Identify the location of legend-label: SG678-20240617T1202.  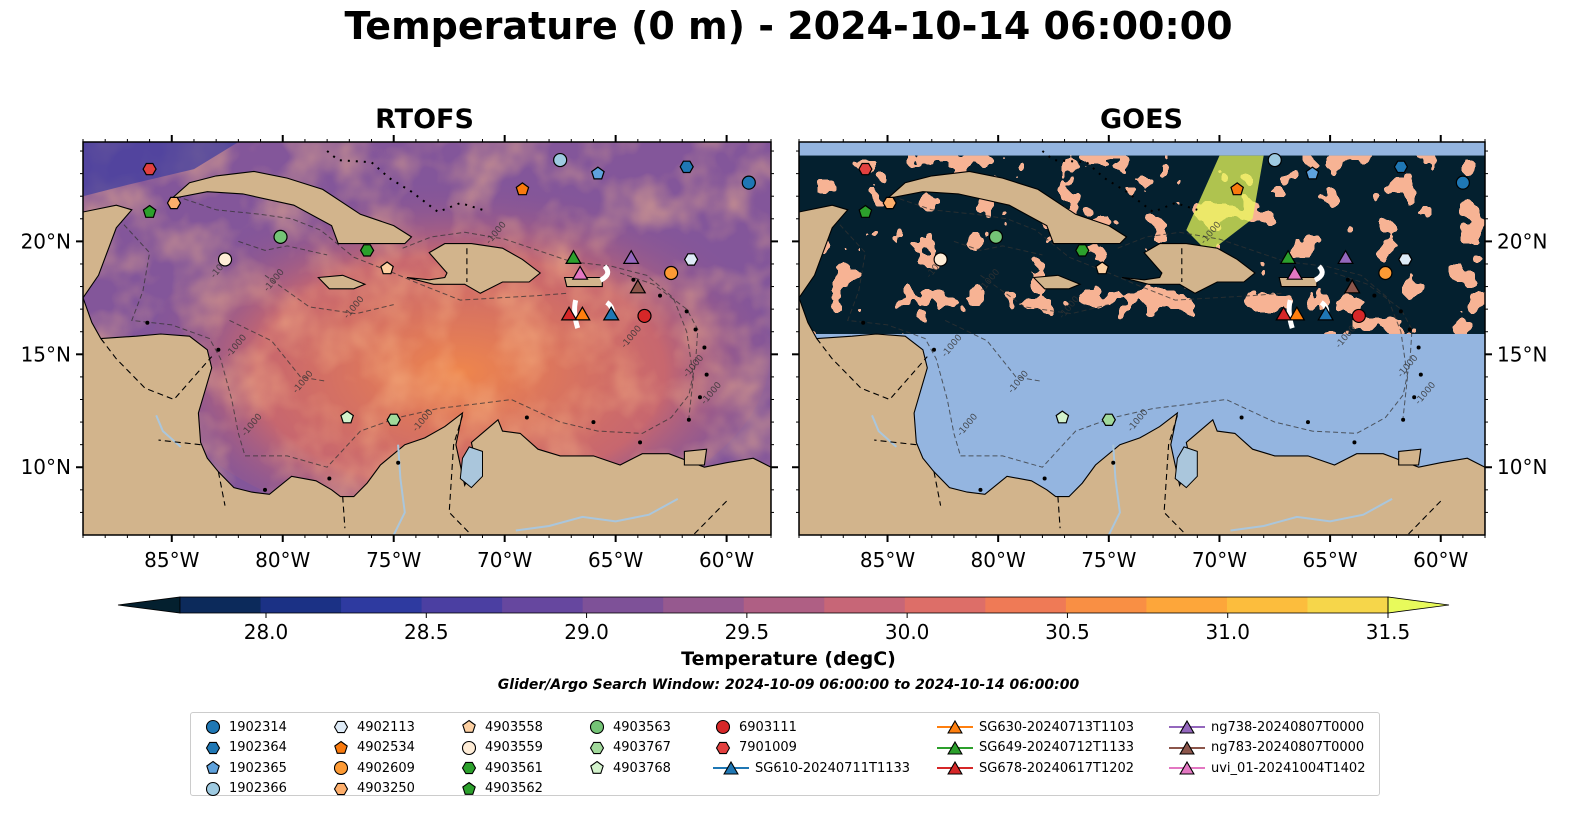
(1057, 768).